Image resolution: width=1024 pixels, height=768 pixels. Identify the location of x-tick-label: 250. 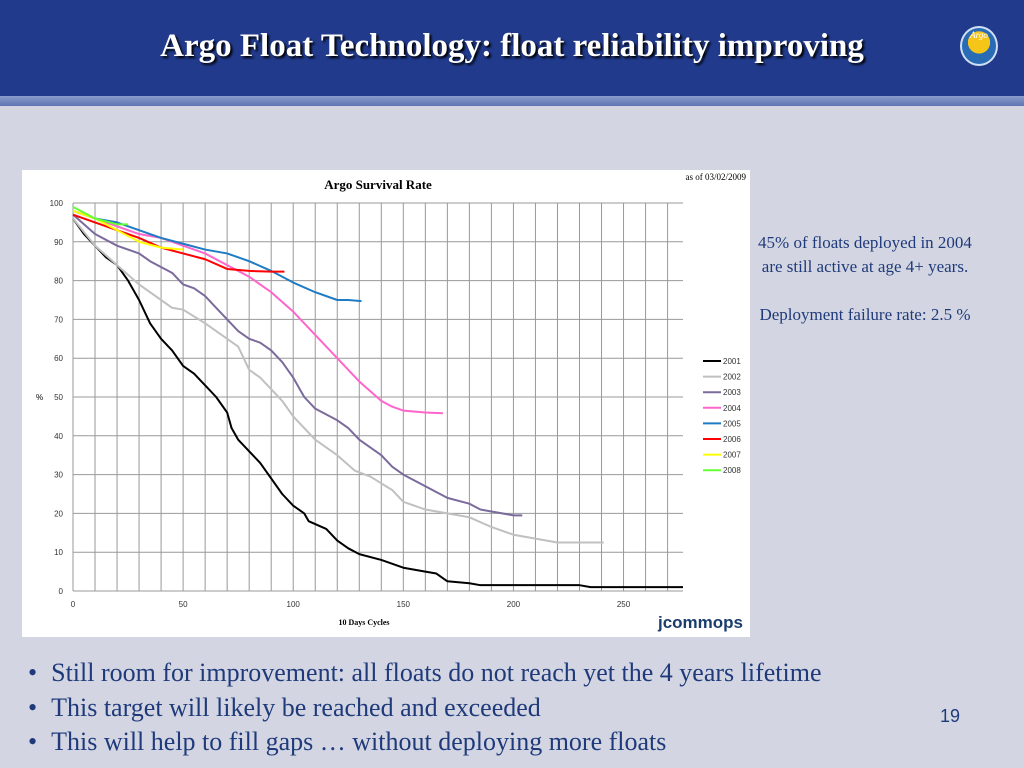
(624, 604).